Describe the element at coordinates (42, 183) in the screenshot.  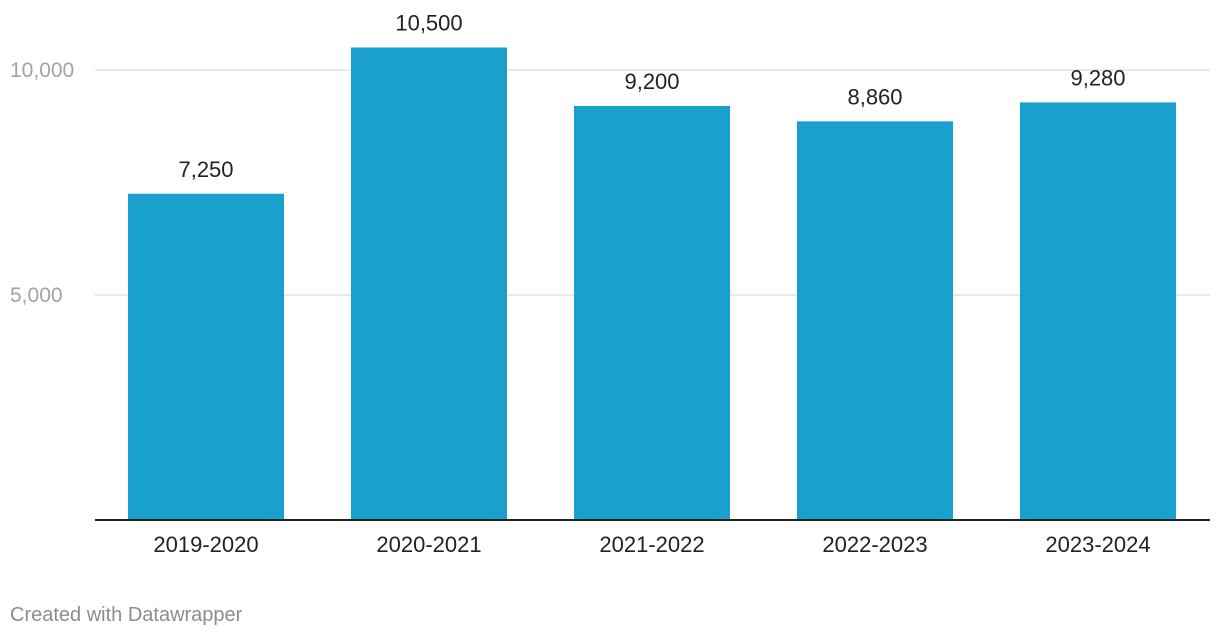
I see `y-axis-tick-labels: 5,000 10,000` at that location.